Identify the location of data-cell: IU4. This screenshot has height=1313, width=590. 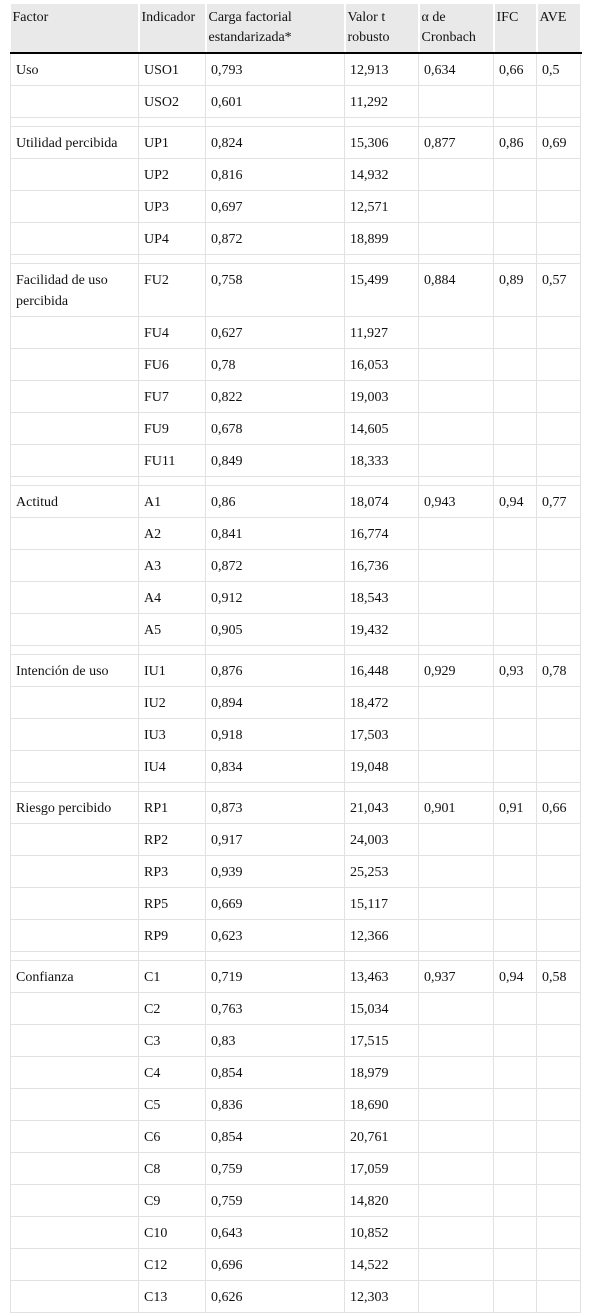
(172, 766).